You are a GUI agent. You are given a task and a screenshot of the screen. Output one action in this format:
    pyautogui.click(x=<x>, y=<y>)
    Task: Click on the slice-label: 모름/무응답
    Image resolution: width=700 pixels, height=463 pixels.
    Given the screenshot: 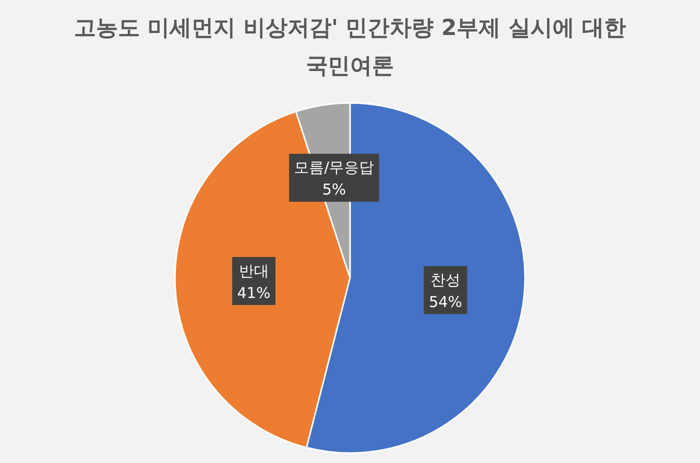 What is the action you would take?
    pyautogui.click(x=334, y=167)
    